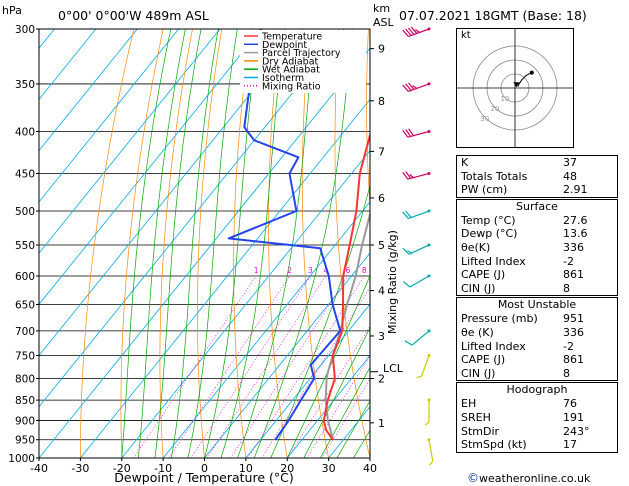 This screenshot has height=486, width=629. What do you see at coordinates (325, 270) in the screenshot?
I see `mixing-ratio-label: 4` at bounding box center [325, 270].